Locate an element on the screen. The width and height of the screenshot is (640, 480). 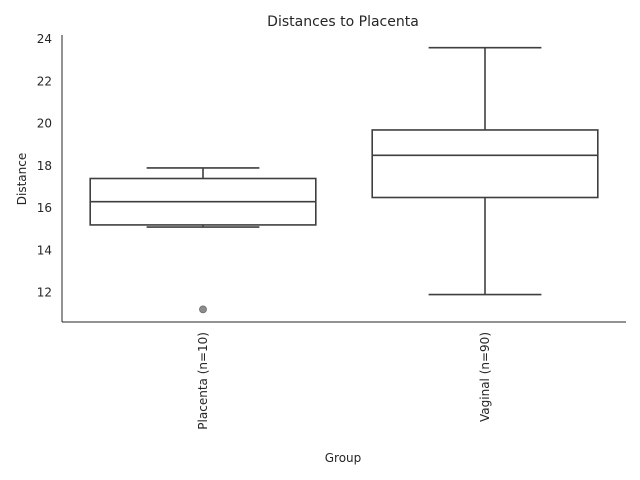
y-tick-label: 12 is located at coordinates (44, 292).